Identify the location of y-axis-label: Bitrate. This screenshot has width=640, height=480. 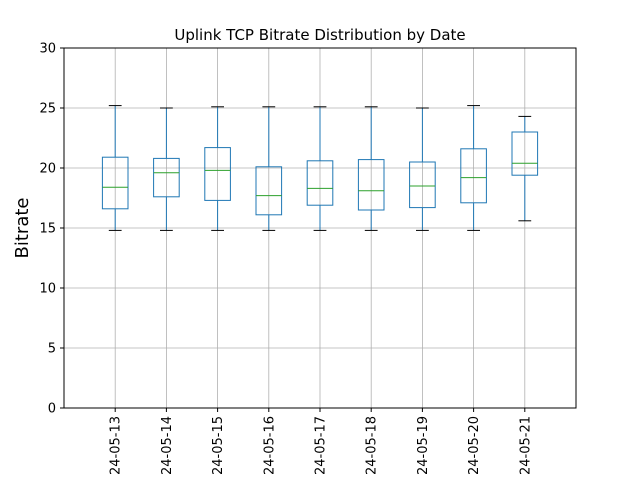
(22, 228).